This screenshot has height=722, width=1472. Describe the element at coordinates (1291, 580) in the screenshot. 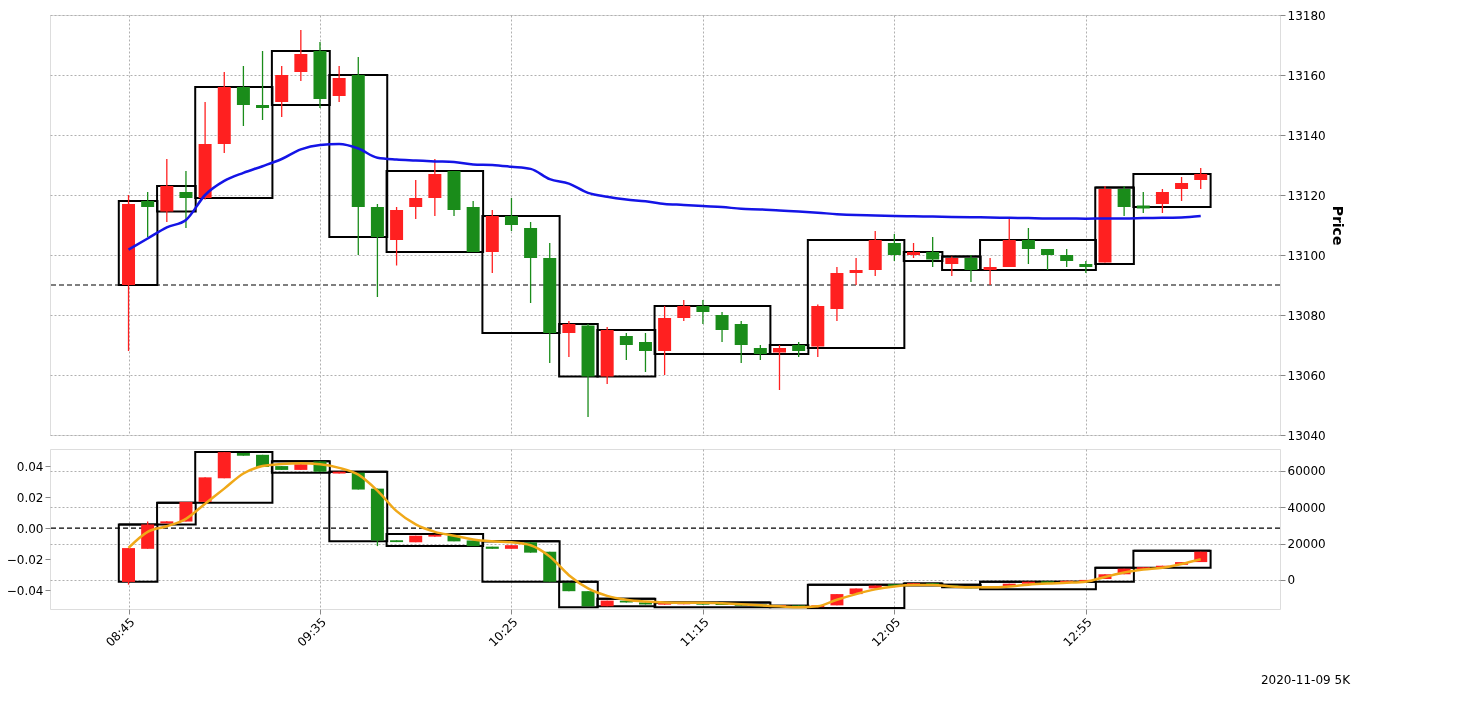

I see `y2-tick-label: 0` at that location.